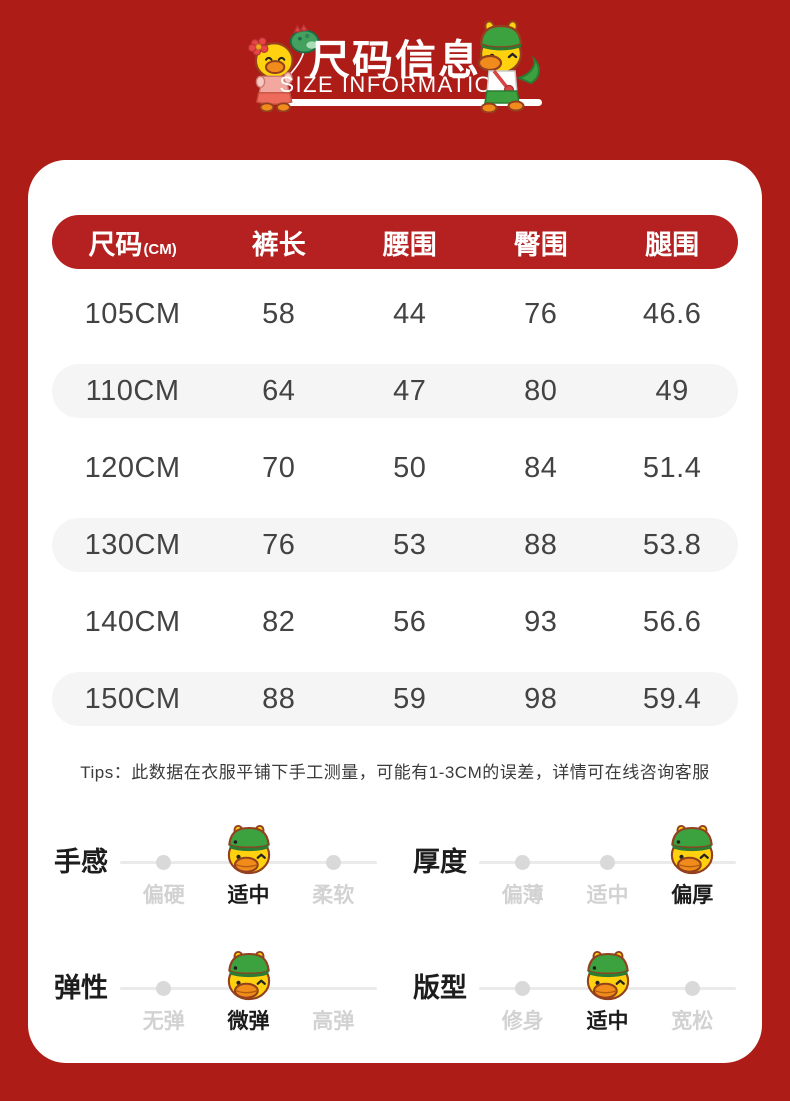 The height and width of the screenshot is (1101, 790). Describe the element at coordinates (395, 84) in the screenshot. I see `page-subtitle: SIZE INFORMATION` at that location.